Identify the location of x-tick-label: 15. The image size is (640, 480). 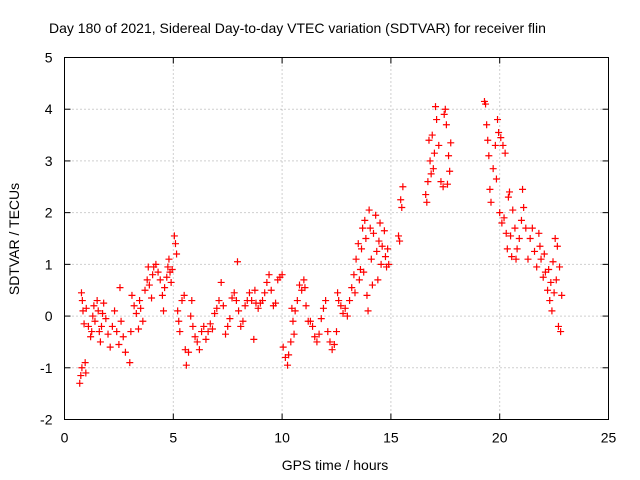
(391, 438).